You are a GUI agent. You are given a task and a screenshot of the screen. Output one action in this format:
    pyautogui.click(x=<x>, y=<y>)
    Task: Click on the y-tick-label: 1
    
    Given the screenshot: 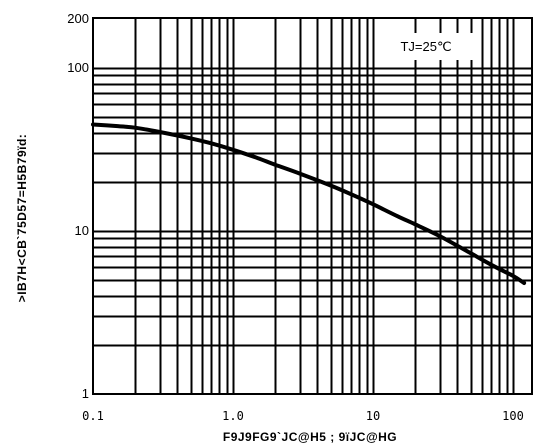 What is the action you would take?
    pyautogui.click(x=85, y=393)
    